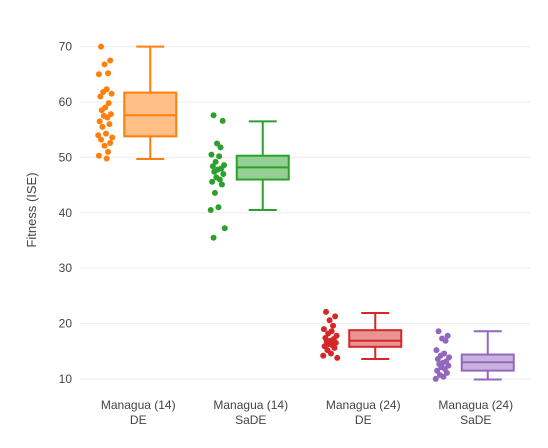 The height and width of the screenshot is (448, 548). I want to click on y-axis-title: Fitness (ISE), so click(31, 209).